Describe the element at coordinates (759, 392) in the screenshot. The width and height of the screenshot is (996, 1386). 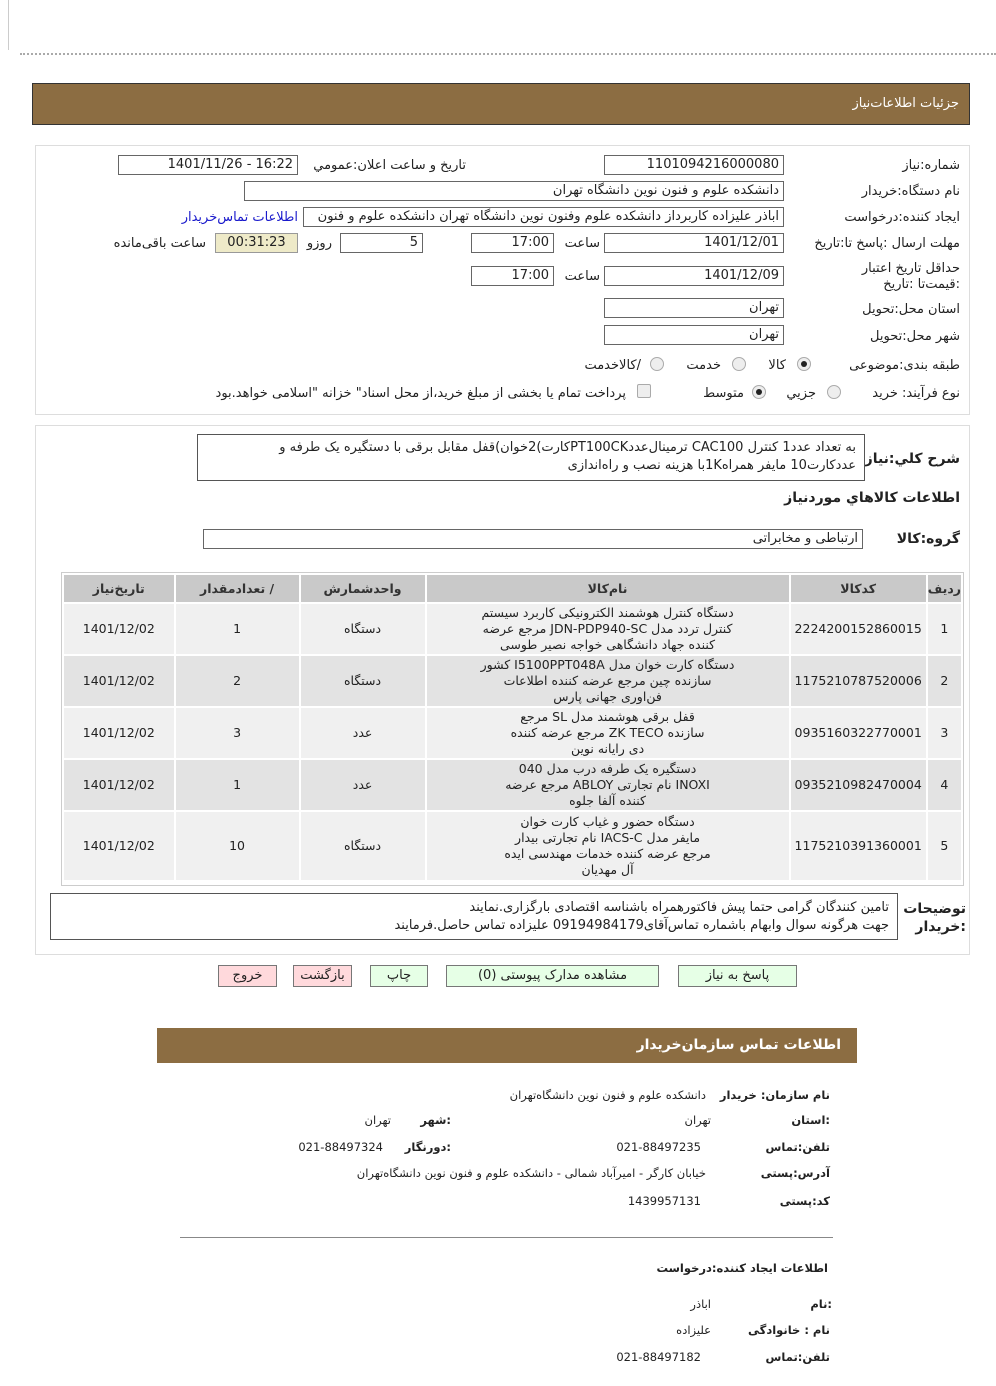
I see `process-radio-medium` at that location.